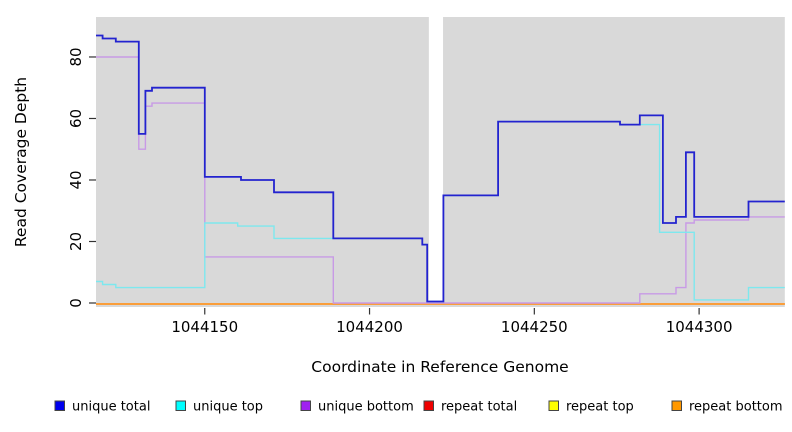  I want to click on legend-label: unique total, so click(111, 407).